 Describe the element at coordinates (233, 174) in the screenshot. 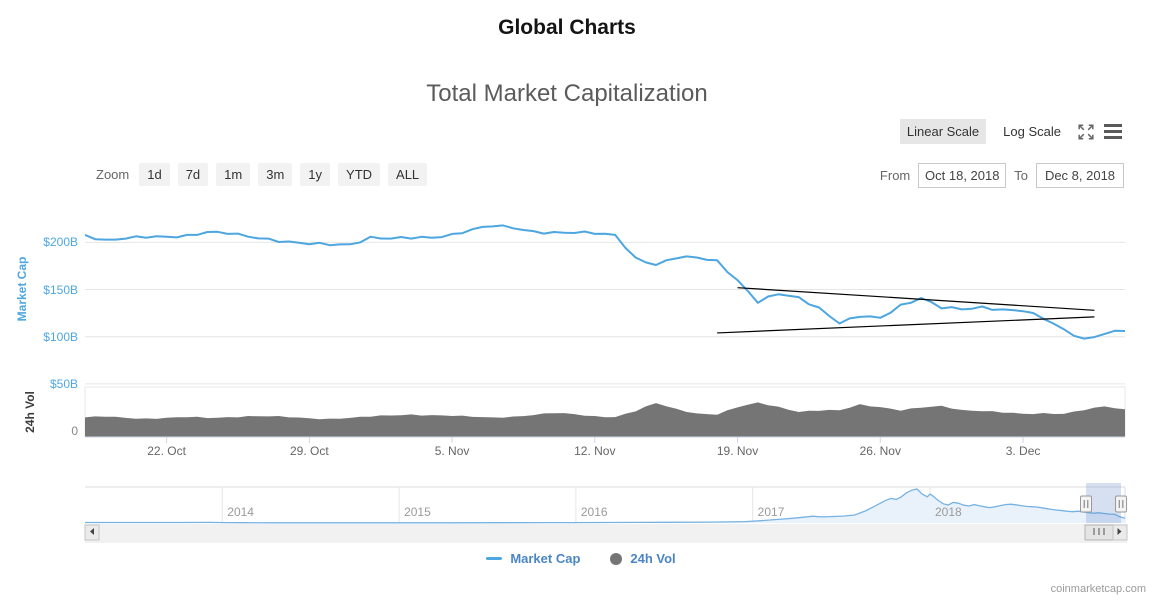

I see `zoom-button-1m: 1m` at that location.